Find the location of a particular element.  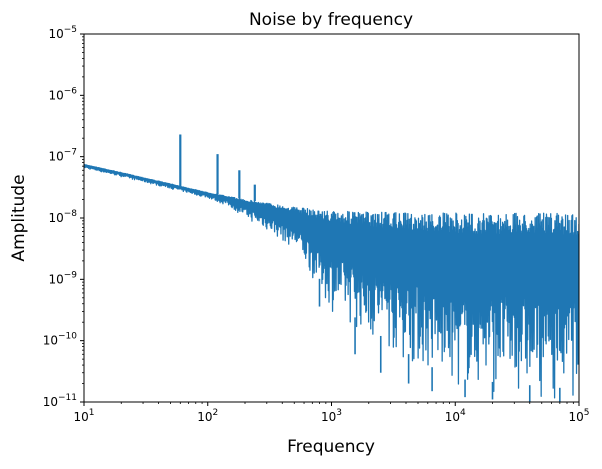

x-tick-label-exponent: 2 is located at coordinates (216, 413).